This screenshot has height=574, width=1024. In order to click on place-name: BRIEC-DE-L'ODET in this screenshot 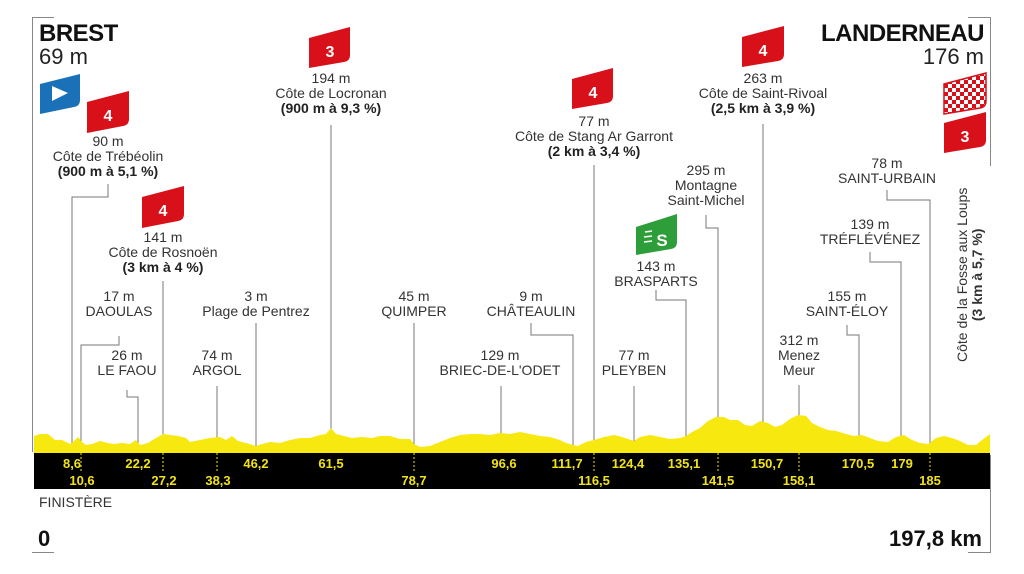, I will do `click(500, 370)`.